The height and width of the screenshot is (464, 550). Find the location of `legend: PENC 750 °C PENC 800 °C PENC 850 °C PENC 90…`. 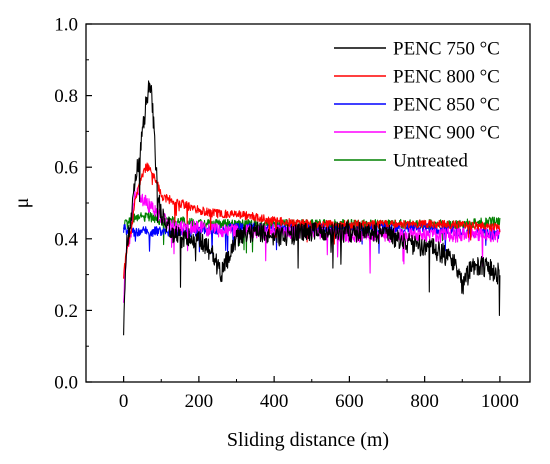

legend: PENC 750 °C PENC 800 °C PENC 850 °C PENC 90… is located at coordinates (417, 105).